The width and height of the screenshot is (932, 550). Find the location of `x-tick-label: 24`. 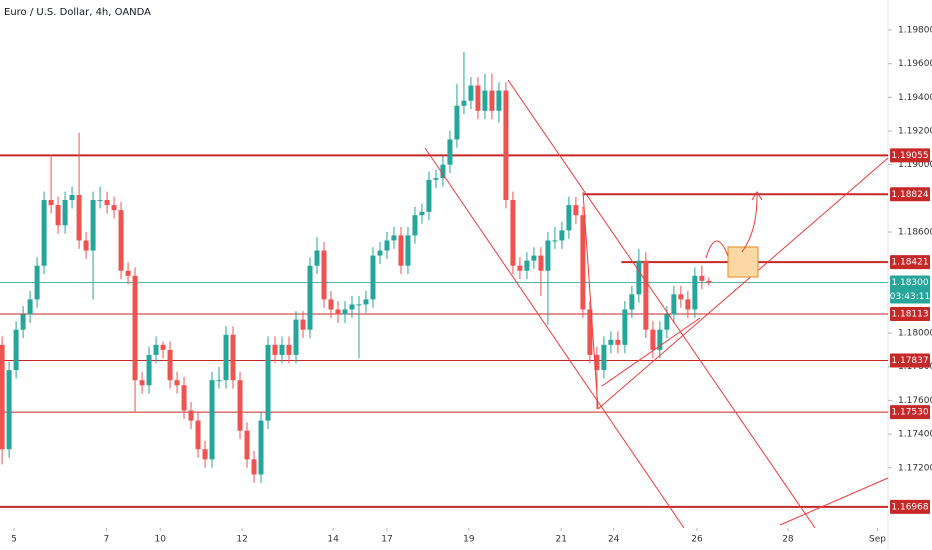

x-tick-label: 24 is located at coordinates (614, 540).